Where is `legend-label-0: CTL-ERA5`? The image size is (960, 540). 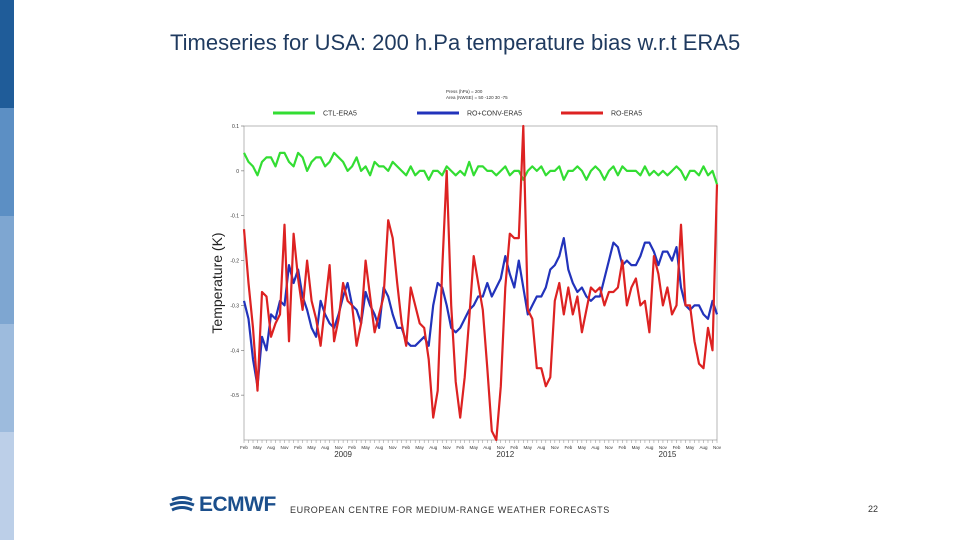
legend-label-0: CTL-ERA5 is located at coordinates (340, 114).